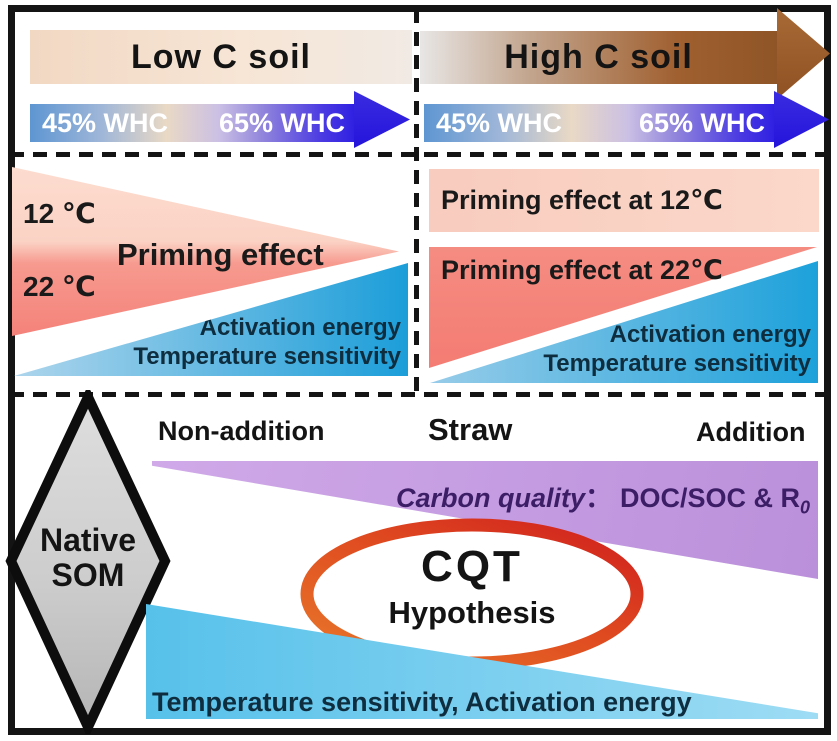 This screenshot has height=741, width=837. Describe the element at coordinates (267, 357) in the screenshot. I see `temperature-sensitivity-label-left: Temperature sensitivity` at that location.